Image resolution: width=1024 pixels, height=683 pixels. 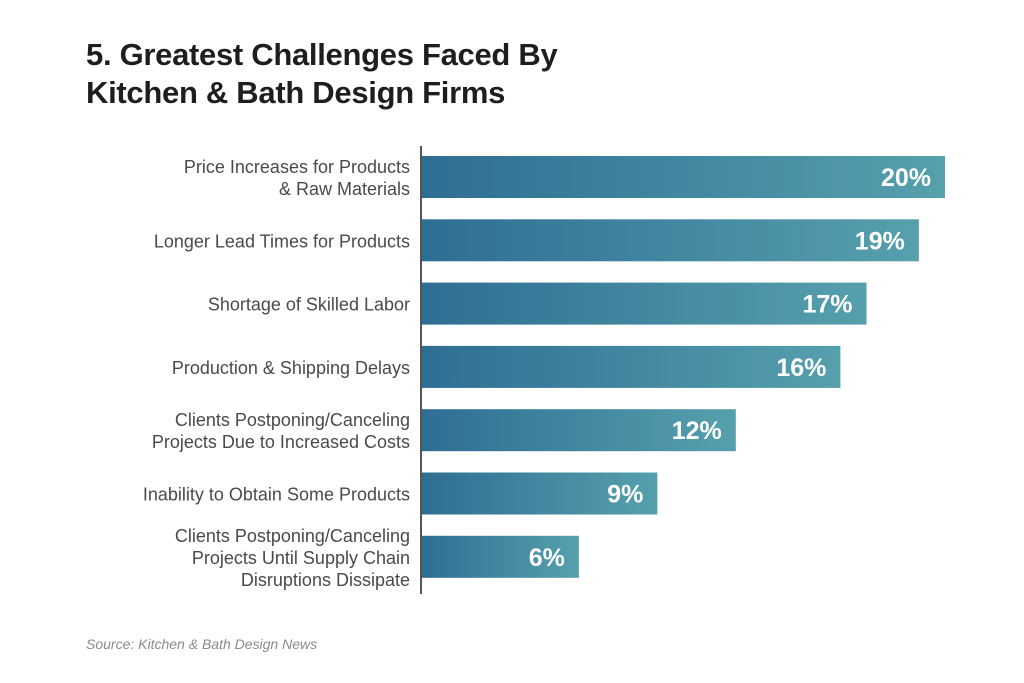 What do you see at coordinates (906, 178) in the screenshot?
I see `bar-value-label: 20%` at bounding box center [906, 178].